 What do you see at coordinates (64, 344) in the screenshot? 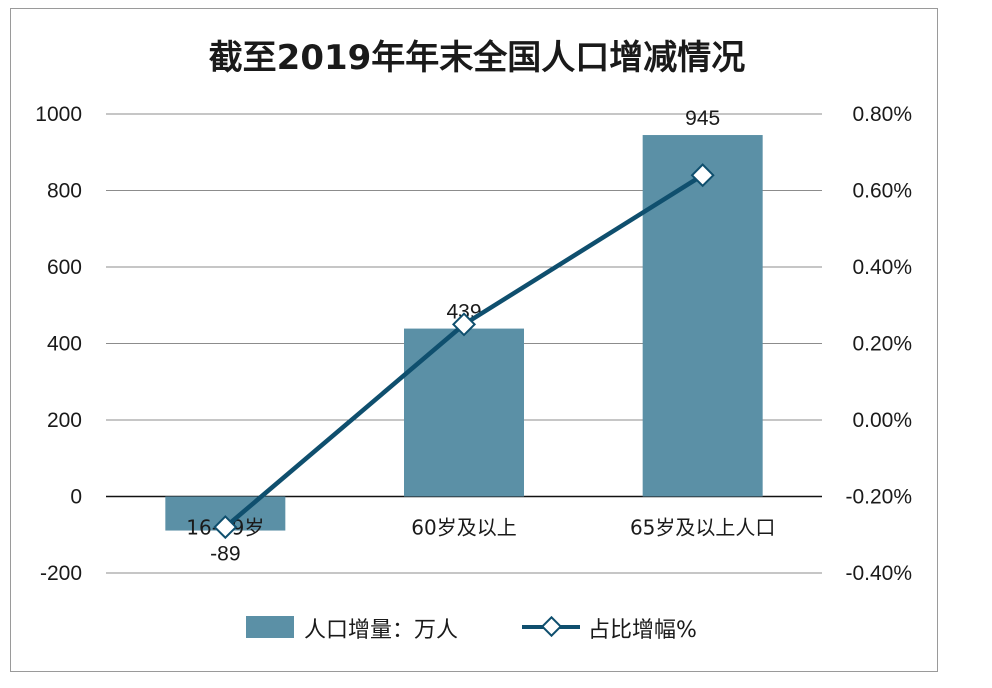
I see `left-tick-label: 400` at bounding box center [64, 344].